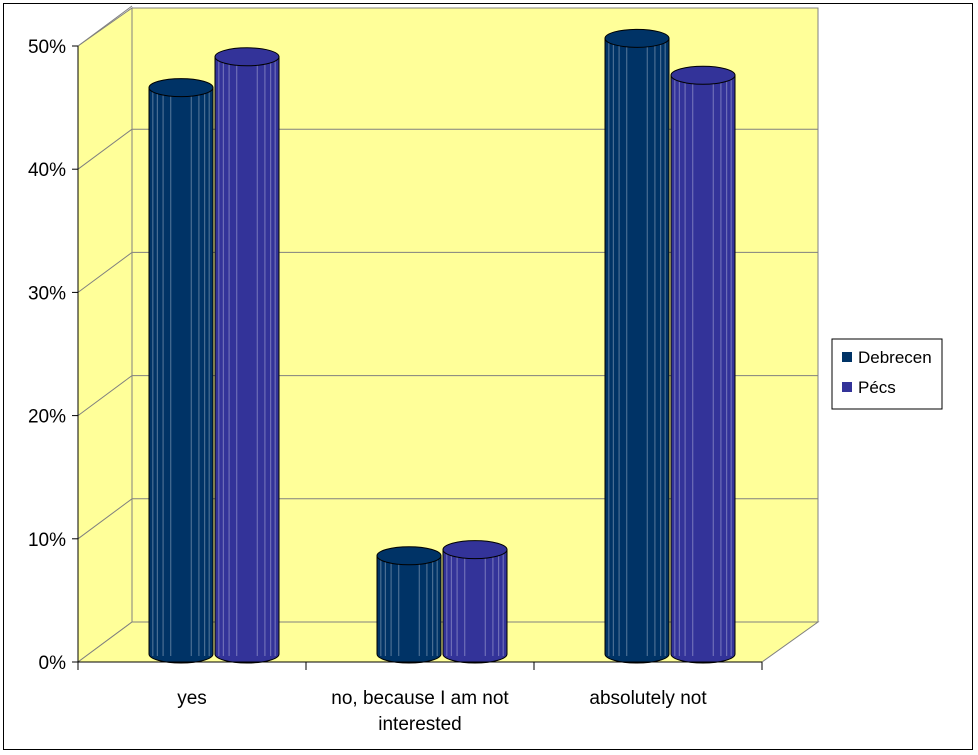 This screenshot has height=755, width=978. I want to click on x-category-label: no, because I am not interested, so click(420, 711).